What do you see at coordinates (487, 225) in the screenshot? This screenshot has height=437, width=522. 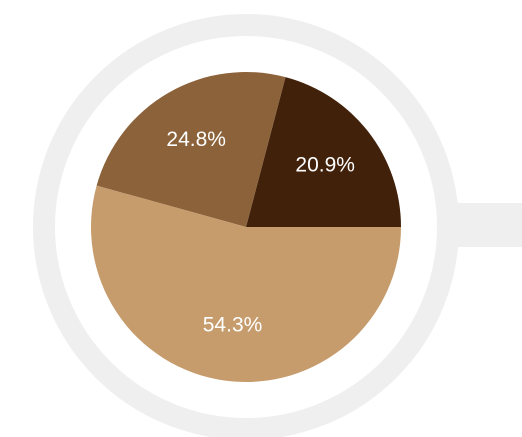 I see `mug-handle-shape` at bounding box center [487, 225].